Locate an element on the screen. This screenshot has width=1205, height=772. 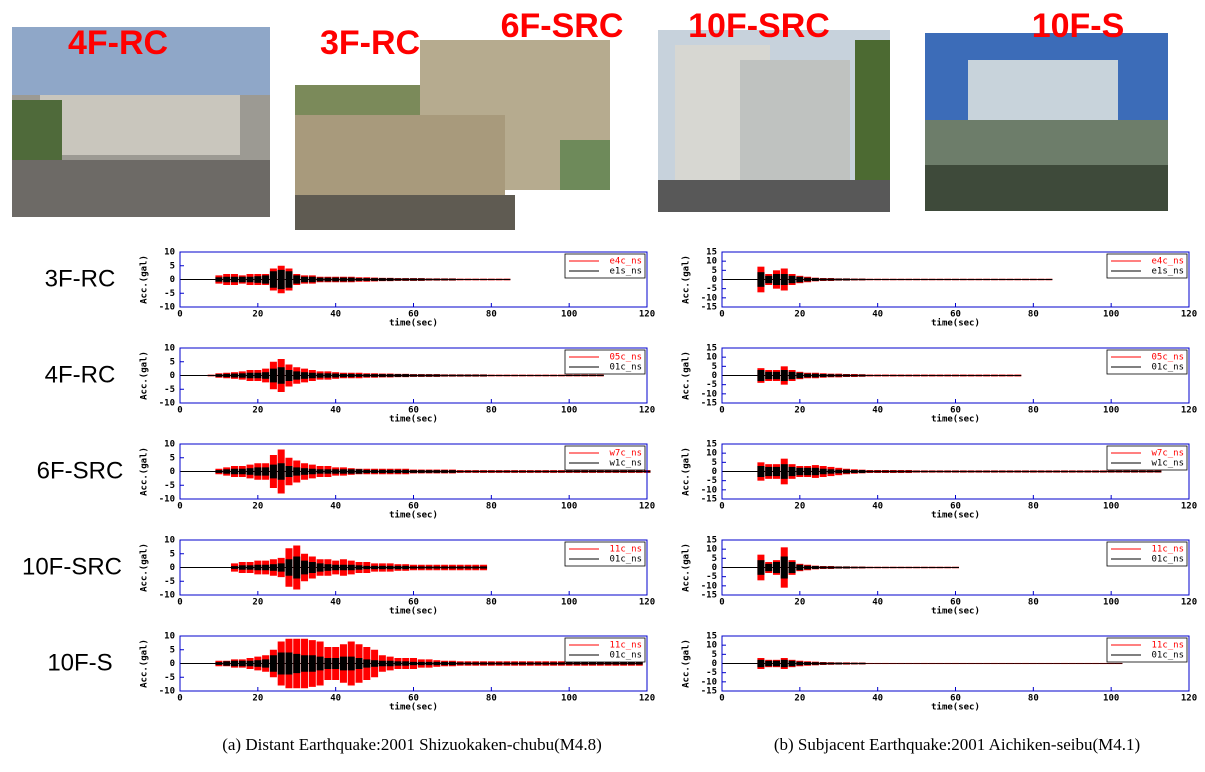
row-label: 10F-S is located at coordinates (79, 662).